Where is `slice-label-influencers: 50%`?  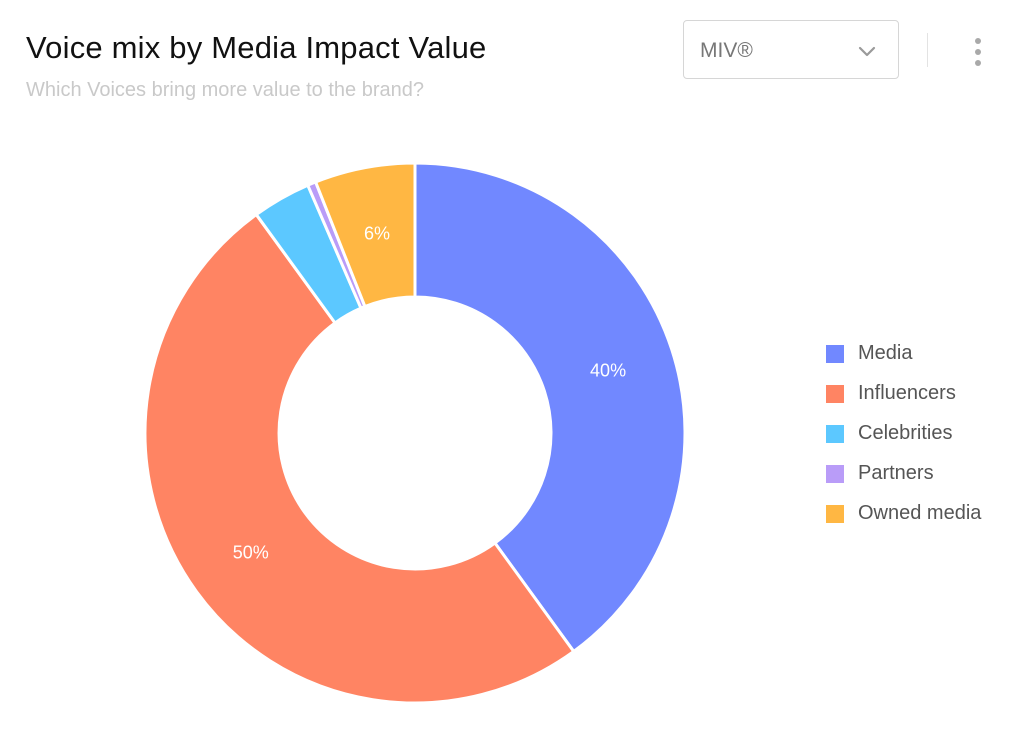 slice-label-influencers: 50% is located at coordinates (251, 552).